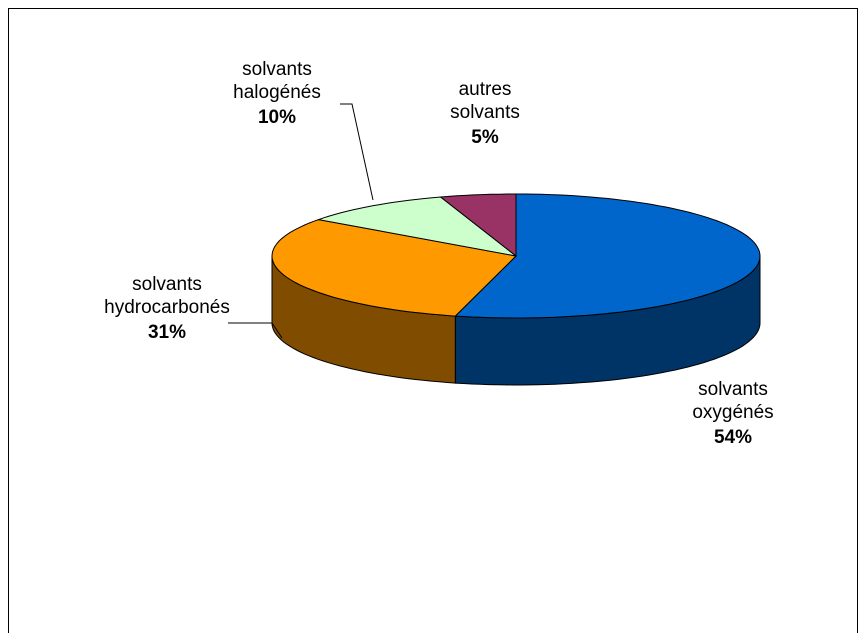 Image resolution: width=865 pixels, height=633 pixels. Describe the element at coordinates (732, 412) in the screenshot. I see `label-line: oxygénés` at that location.